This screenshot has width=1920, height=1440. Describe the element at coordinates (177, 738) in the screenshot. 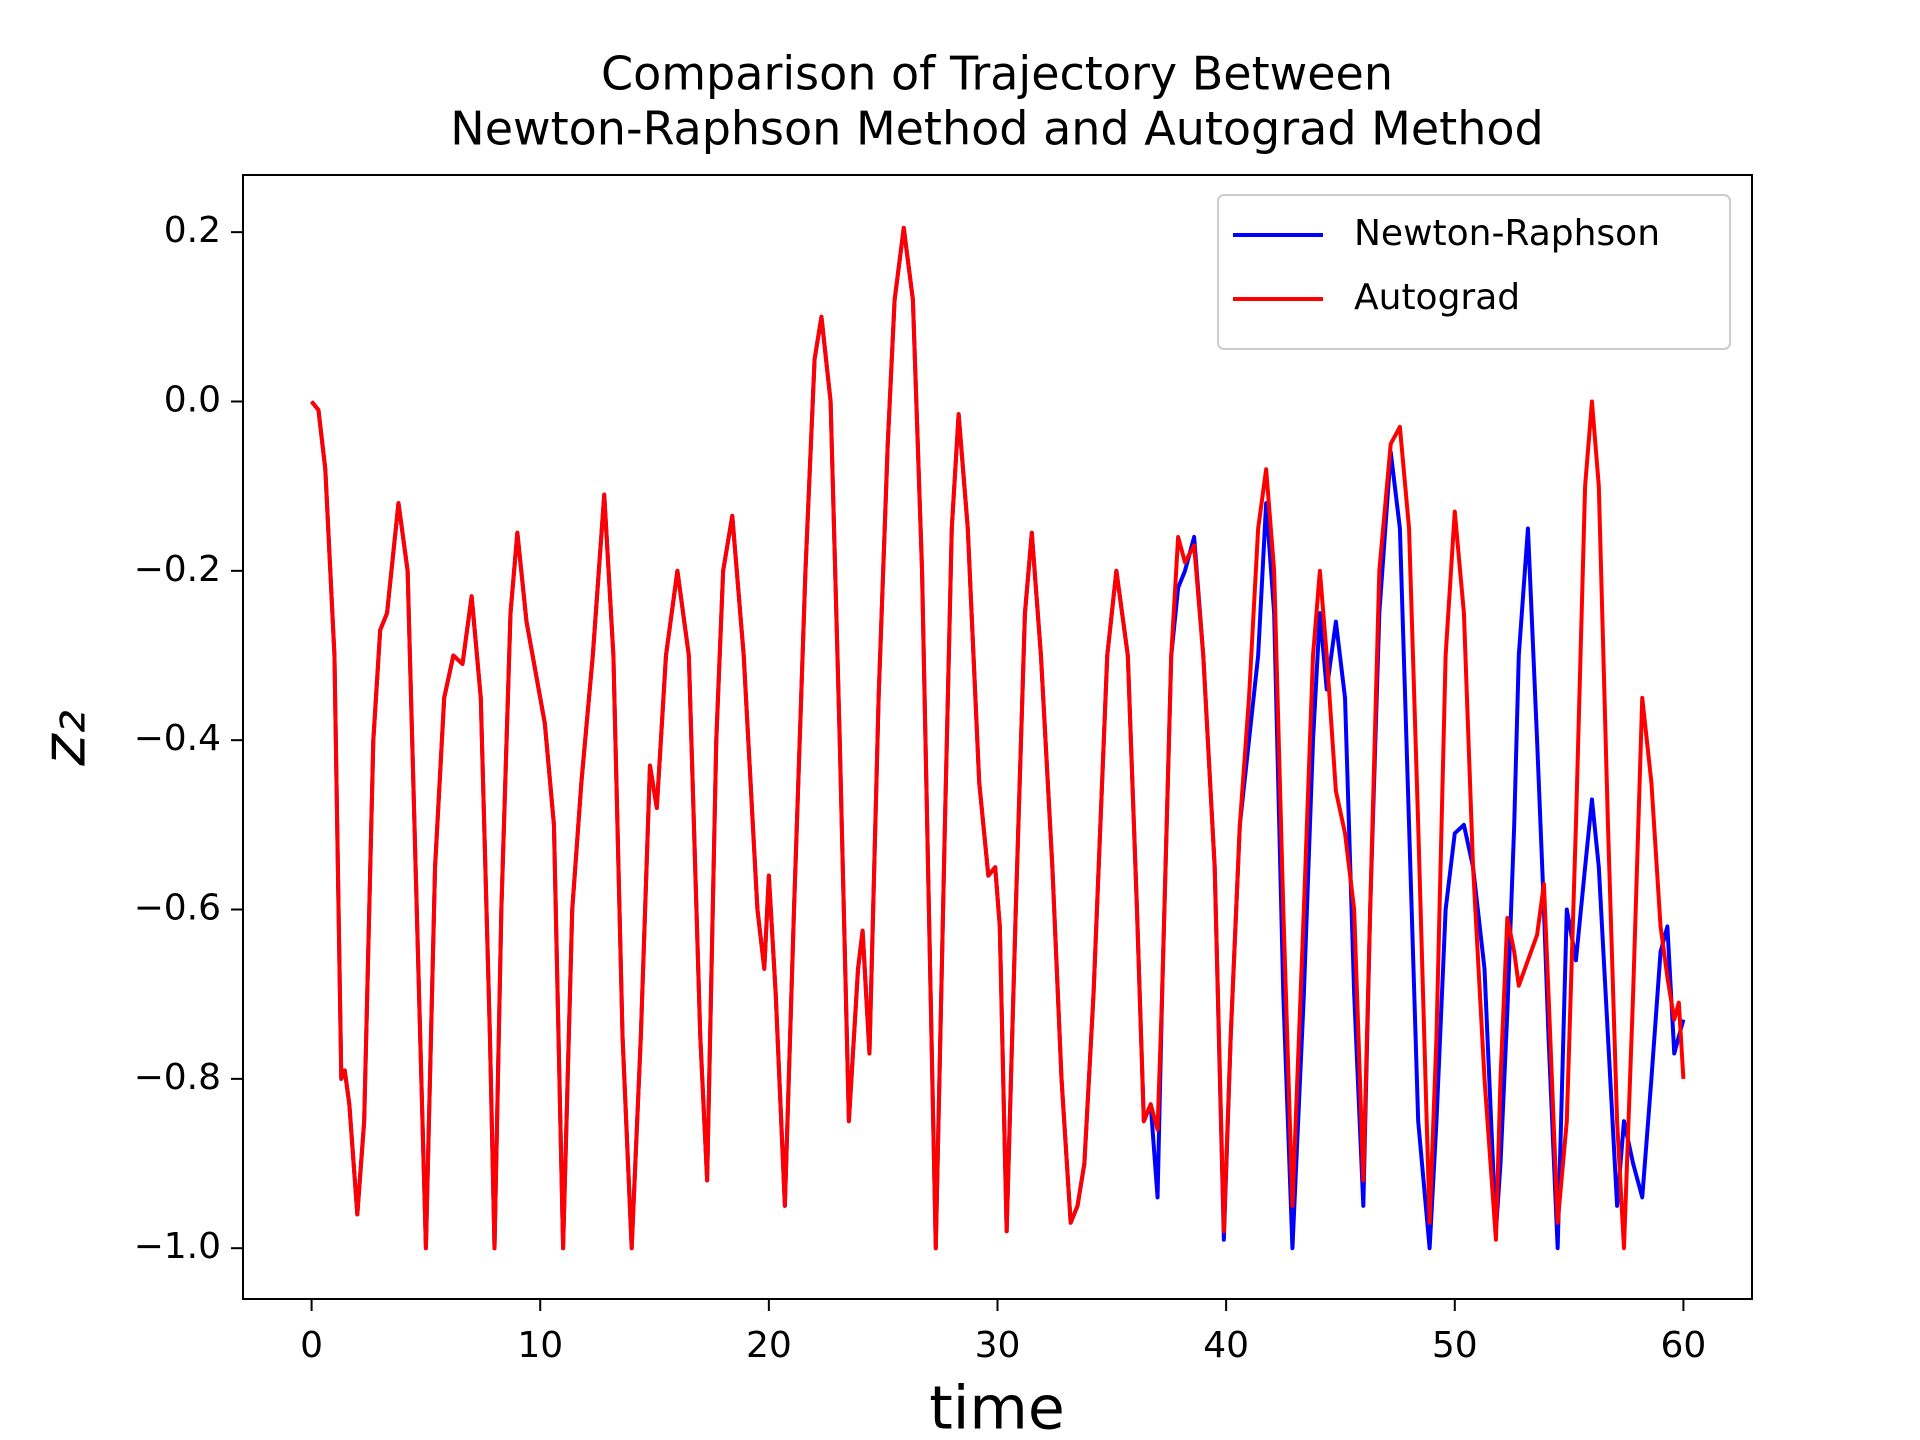

I see `y-tick-label: −0.4` at that location.